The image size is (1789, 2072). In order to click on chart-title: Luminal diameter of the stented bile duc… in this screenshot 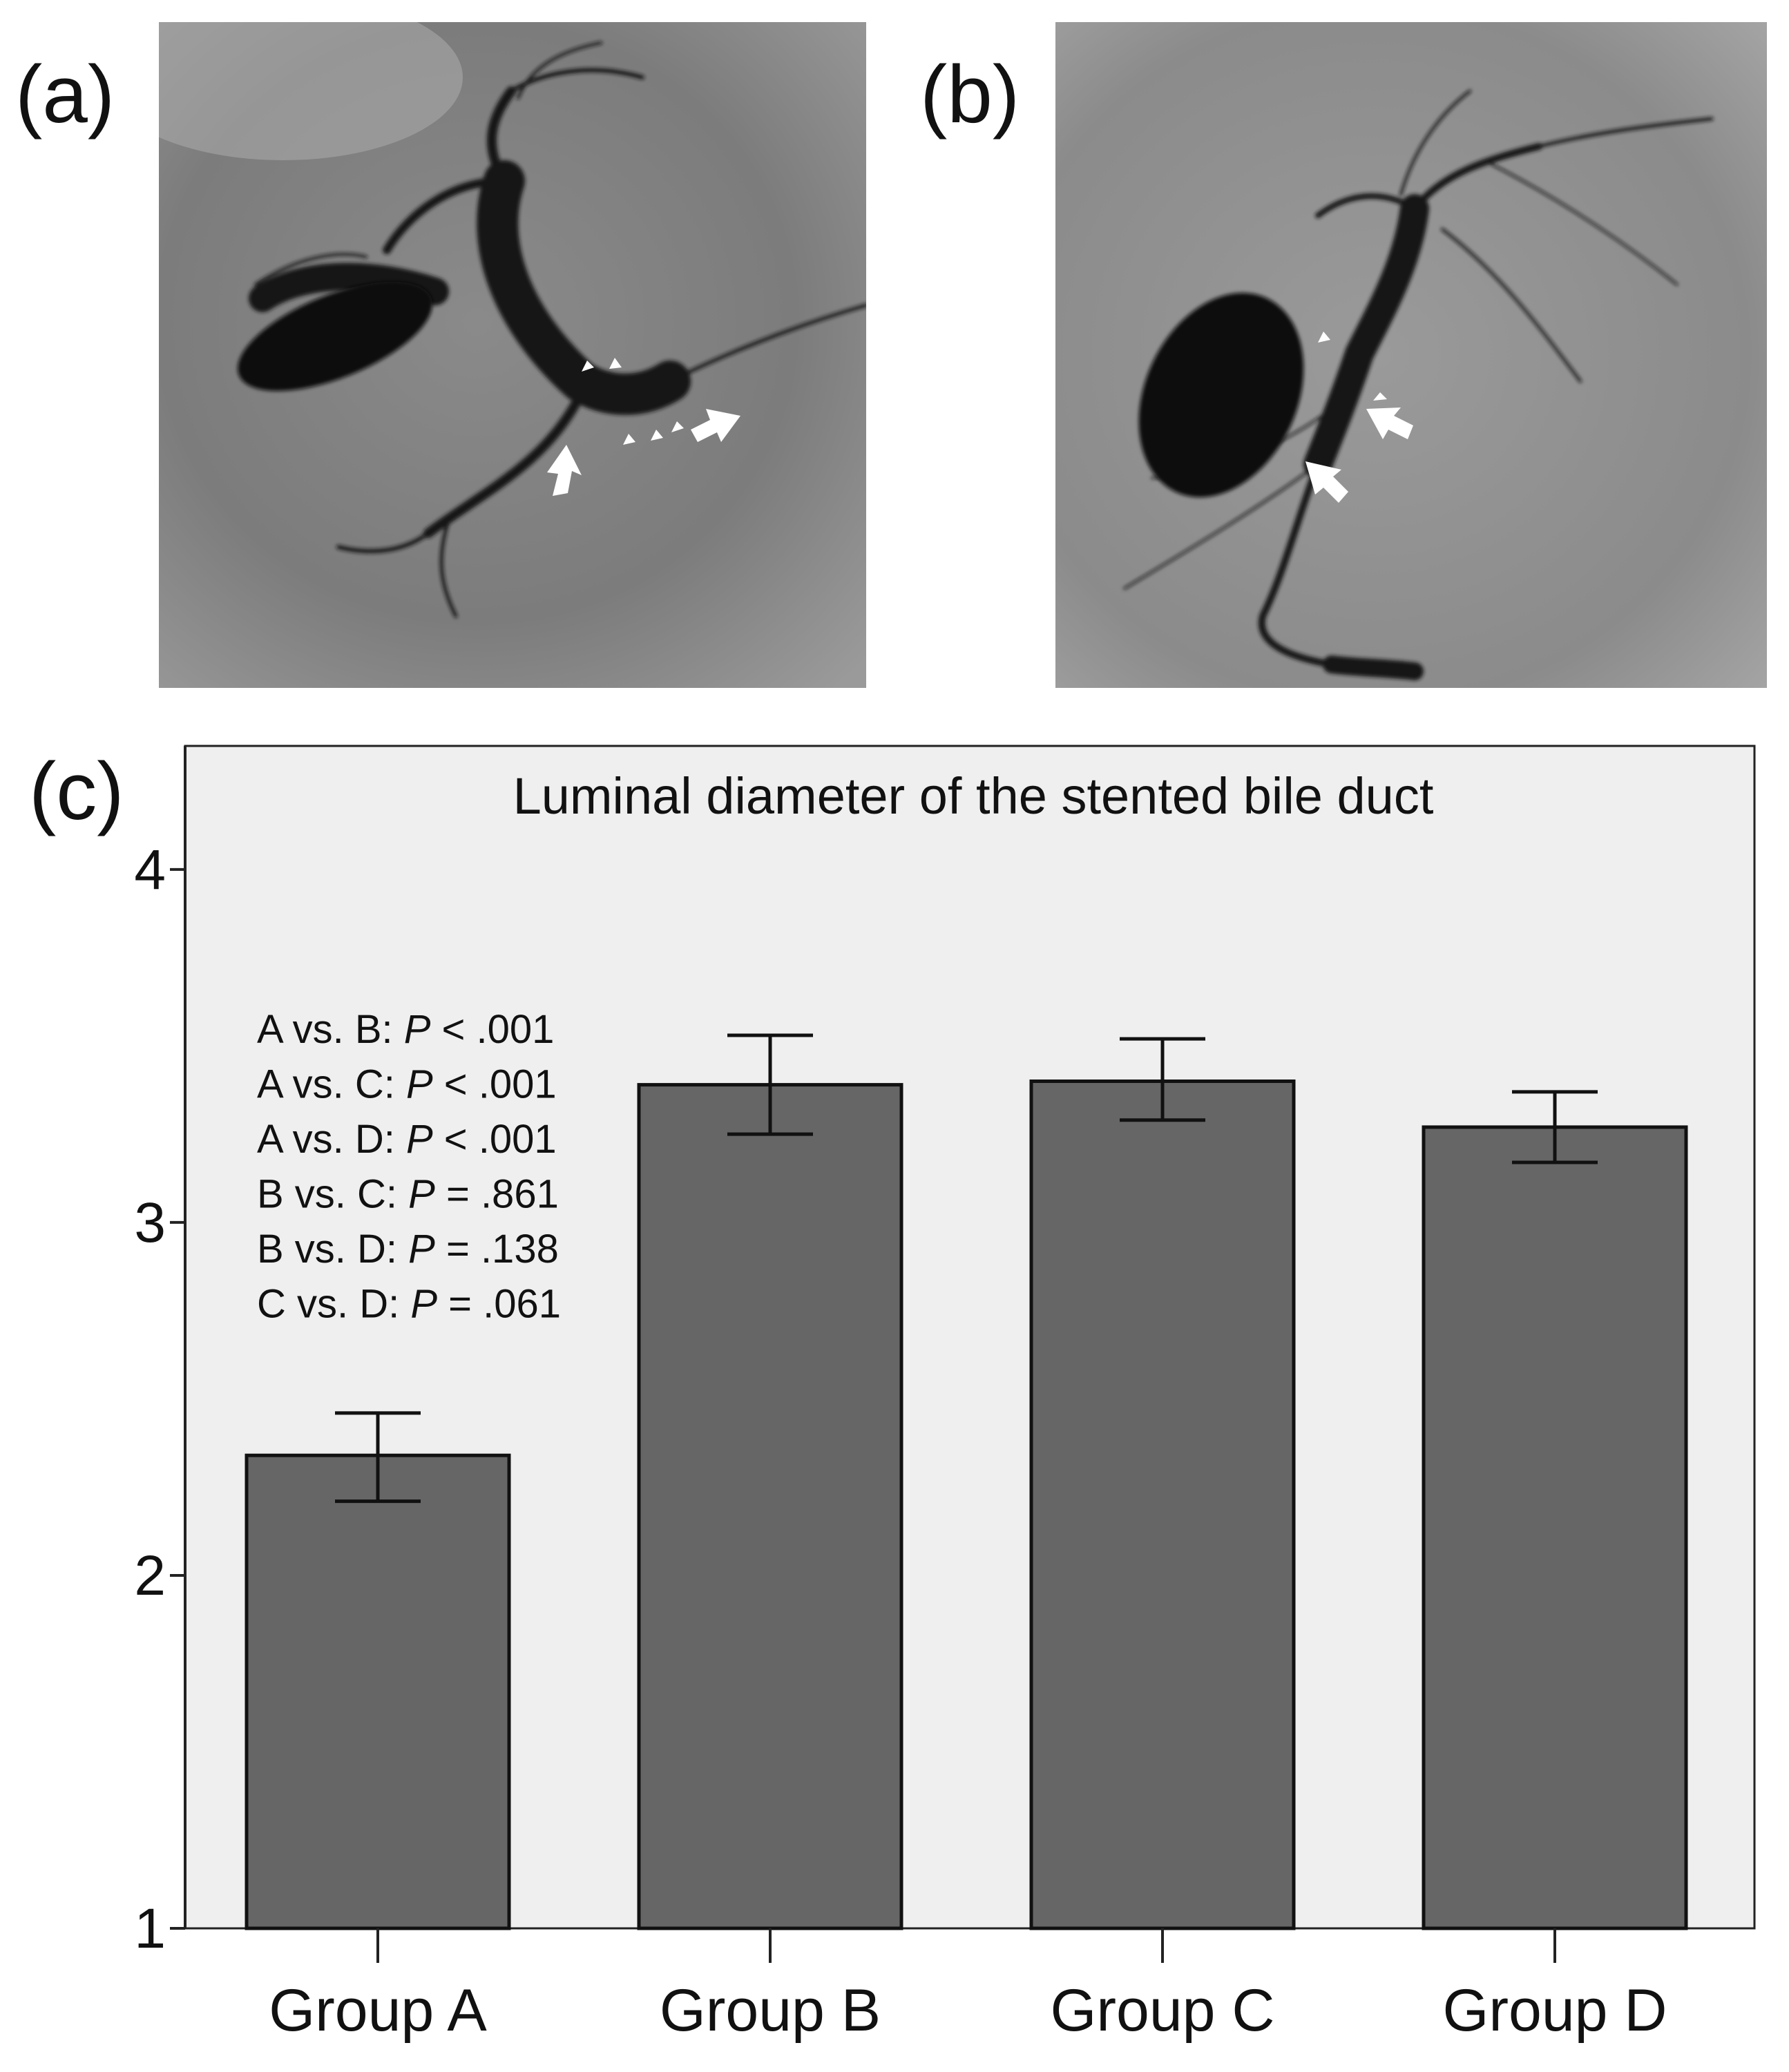, I will do `click(974, 796)`.